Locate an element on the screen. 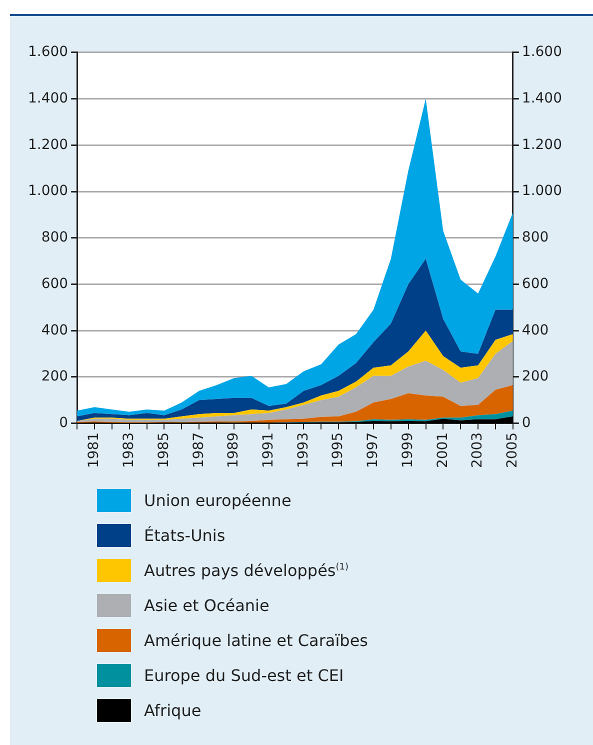 The image size is (593, 745). x-tick-label: 2005 is located at coordinates (512, 450).